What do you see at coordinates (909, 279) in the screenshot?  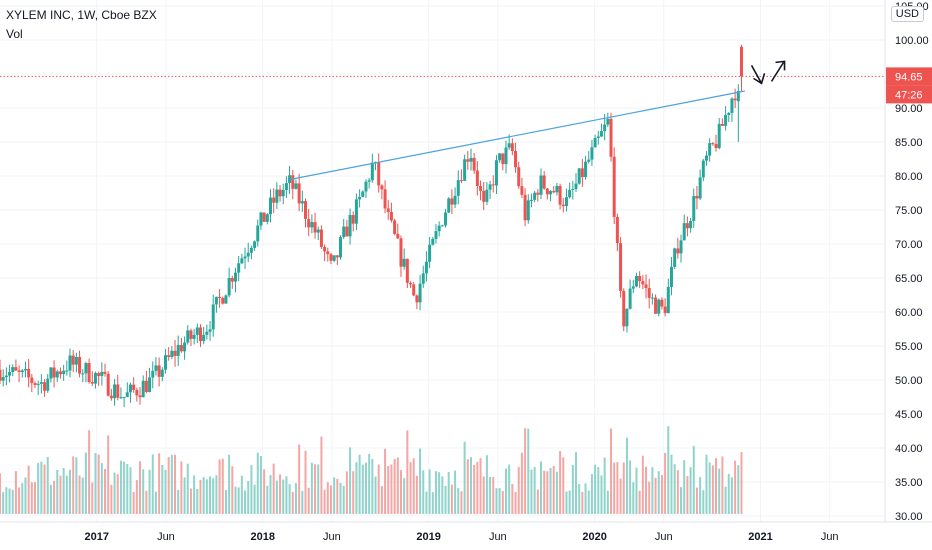 I see `y-tick-label: 65.00` at bounding box center [909, 279].